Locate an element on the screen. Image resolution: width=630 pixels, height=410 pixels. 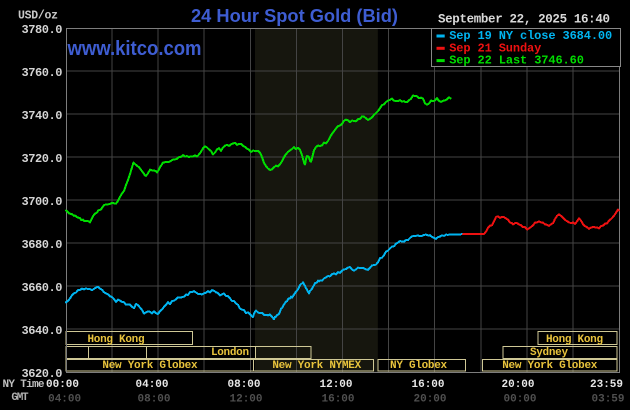
svg-text: 3760.0 is located at coordinates (42, 73).